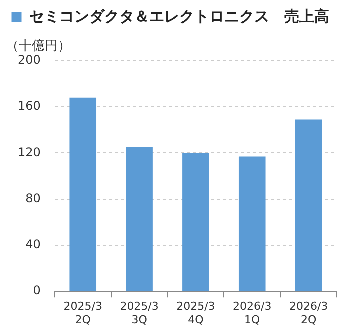 The image size is (345, 330). What do you see at coordinates (83, 313) in the screenshot?
I see `x-tick-label: 2025/3 2Q` at bounding box center [83, 313].